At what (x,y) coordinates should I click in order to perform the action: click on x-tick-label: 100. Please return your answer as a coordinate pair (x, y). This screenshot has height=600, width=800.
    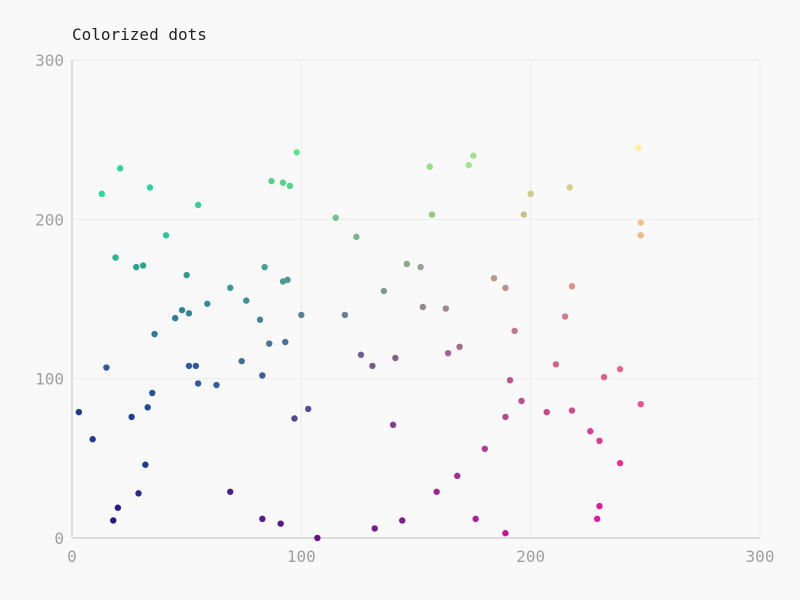
    Looking at the image, I should click on (301, 556).